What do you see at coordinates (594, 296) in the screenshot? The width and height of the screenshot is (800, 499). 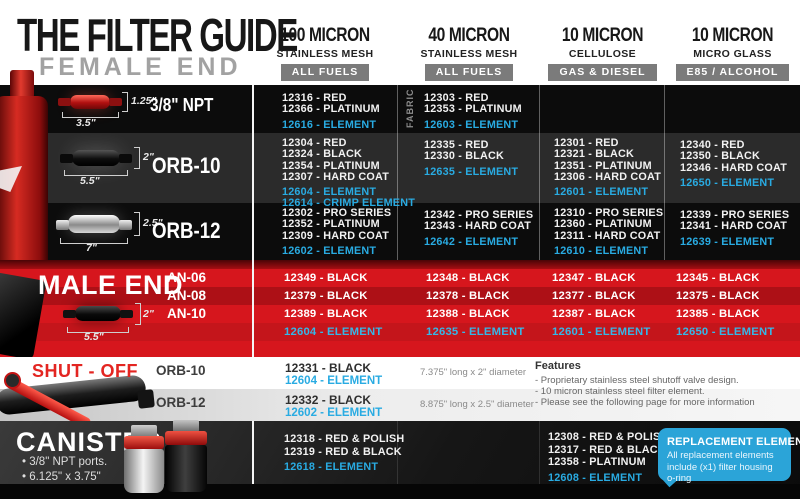 I see `part-number: 12377 - BLACK` at bounding box center [594, 296].